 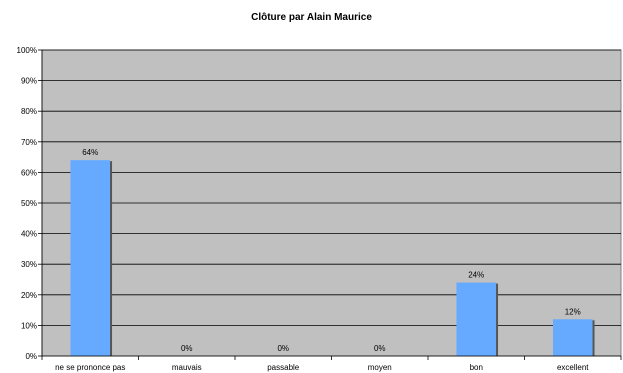 What do you see at coordinates (283, 367) in the screenshot?
I see `x-tick-label: passable` at bounding box center [283, 367].